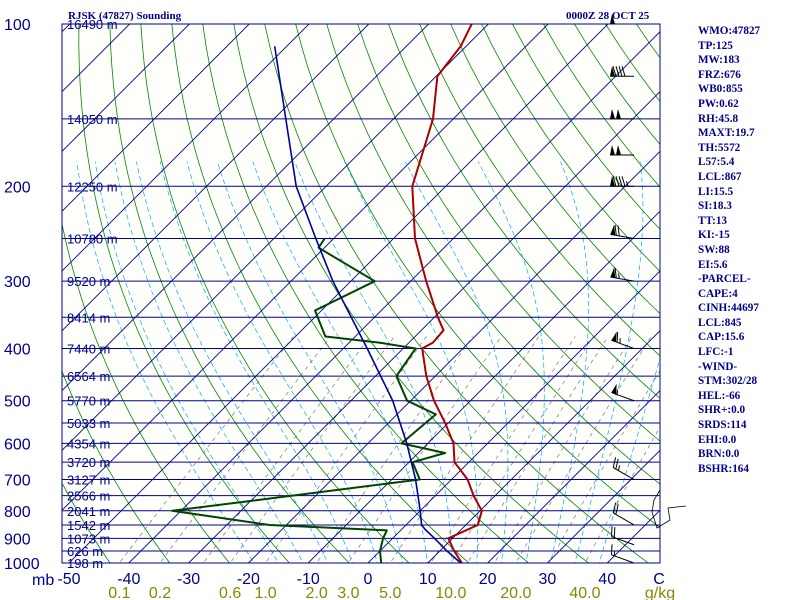 The height and width of the screenshot is (600, 800). Describe the element at coordinates (68, 579) in the screenshot. I see `temperature-tick-label: -50` at that location.